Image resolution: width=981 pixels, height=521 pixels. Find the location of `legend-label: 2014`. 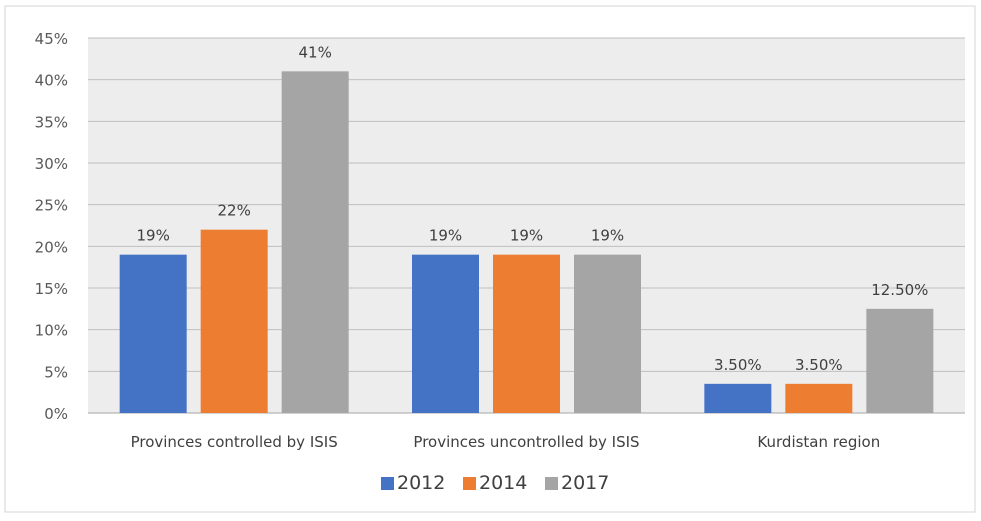

legend-label: 2014 is located at coordinates (503, 483).